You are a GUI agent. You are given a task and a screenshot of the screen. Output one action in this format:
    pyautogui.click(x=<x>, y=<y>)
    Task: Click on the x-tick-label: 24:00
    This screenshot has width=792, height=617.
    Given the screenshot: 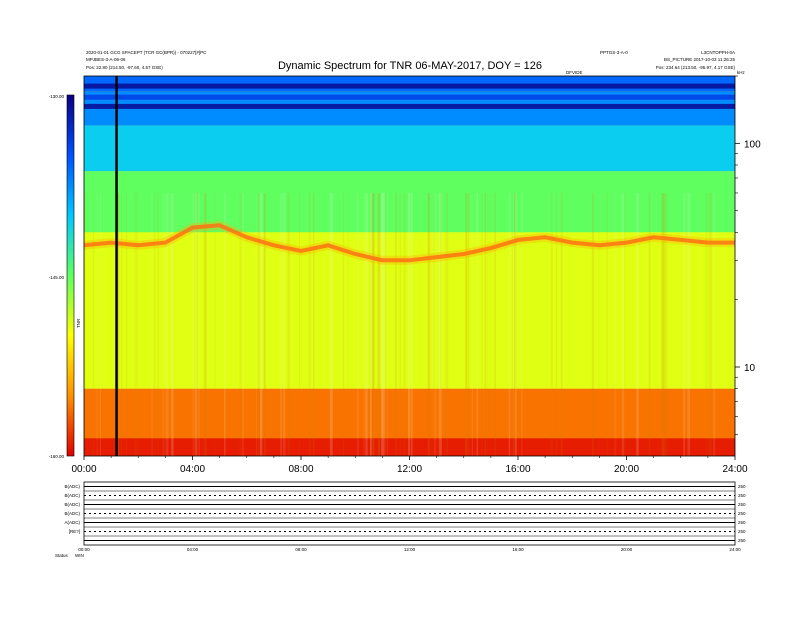 What is the action you would take?
    pyautogui.click(x=734, y=469)
    